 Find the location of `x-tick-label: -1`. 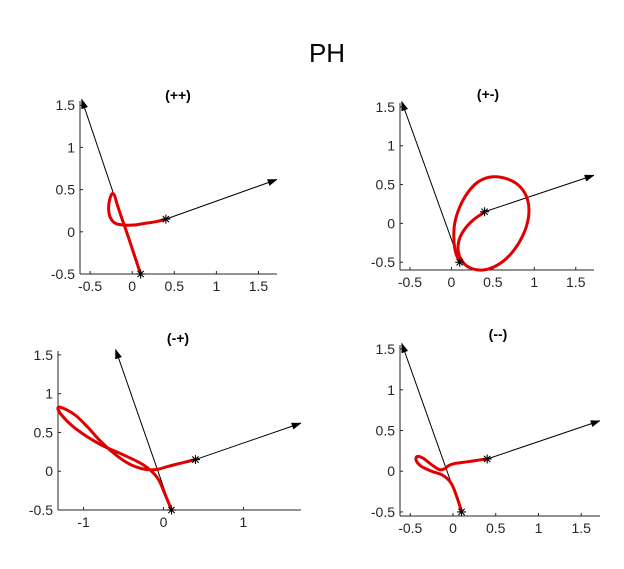

x-tick-label: -1 is located at coordinates (83, 522).